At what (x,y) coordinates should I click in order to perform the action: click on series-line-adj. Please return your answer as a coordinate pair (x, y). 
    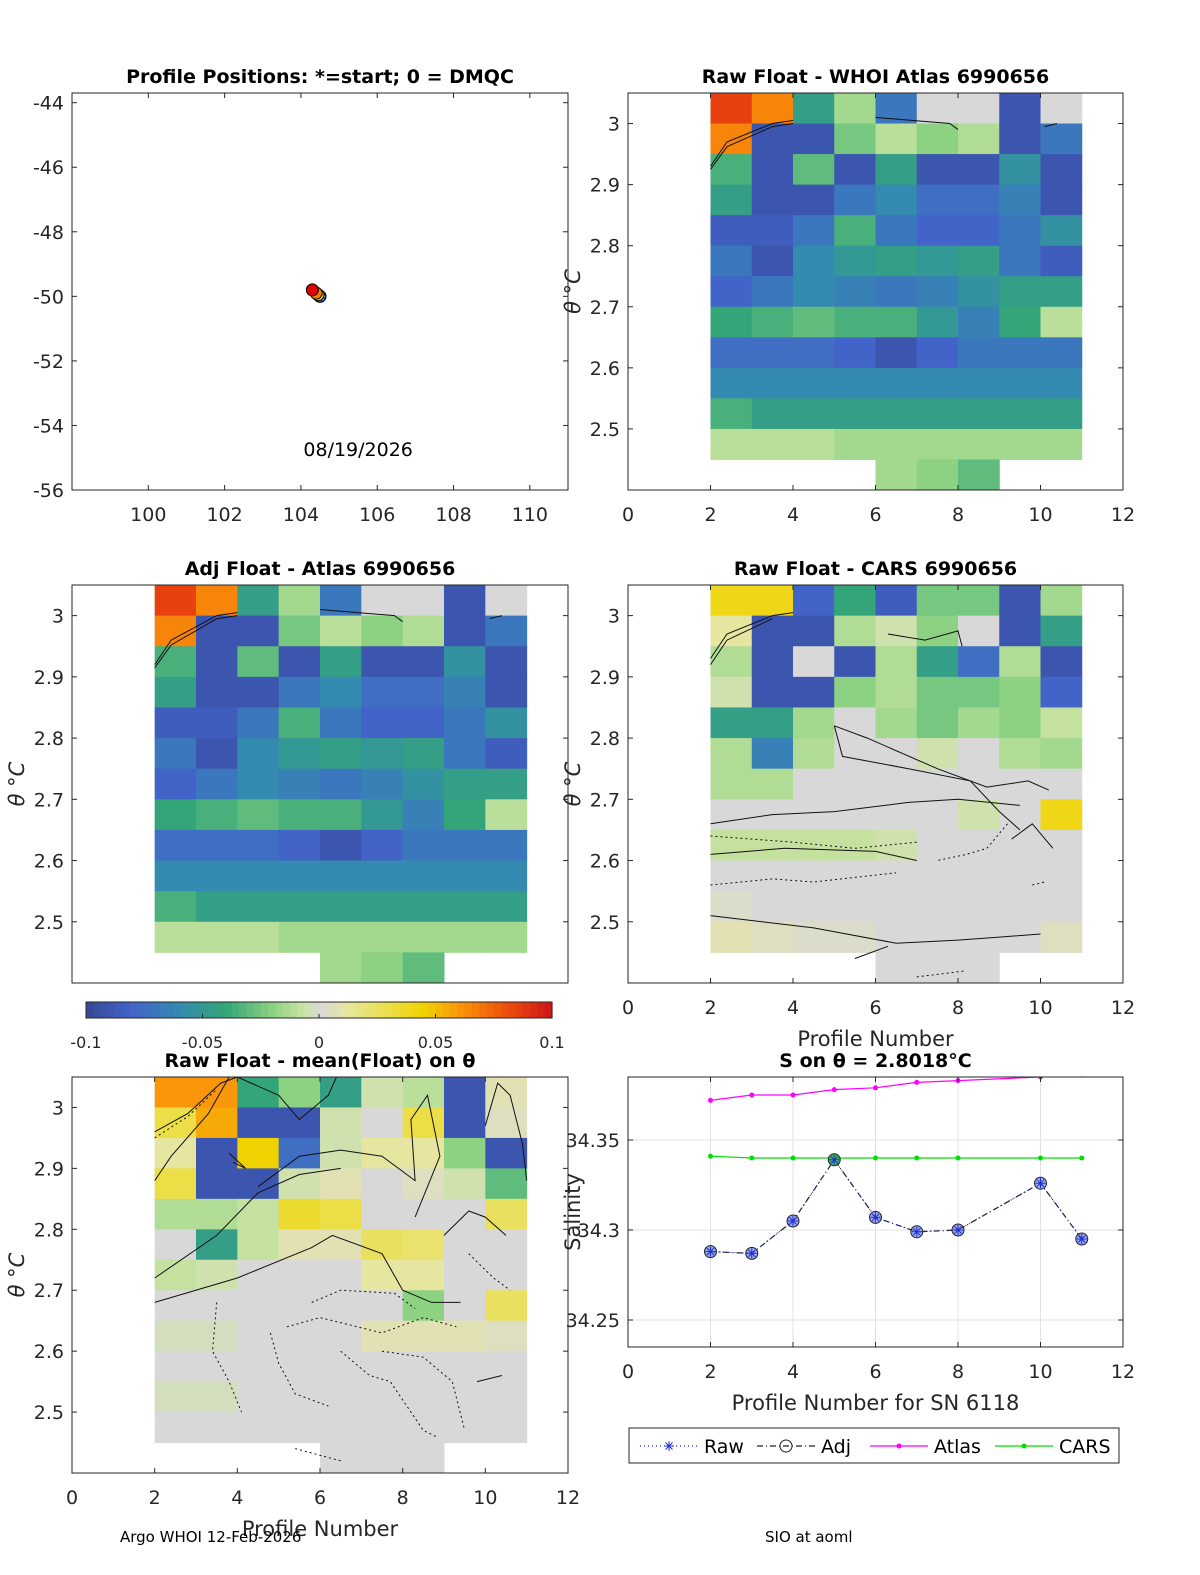
    Looking at the image, I should click on (896, 1206).